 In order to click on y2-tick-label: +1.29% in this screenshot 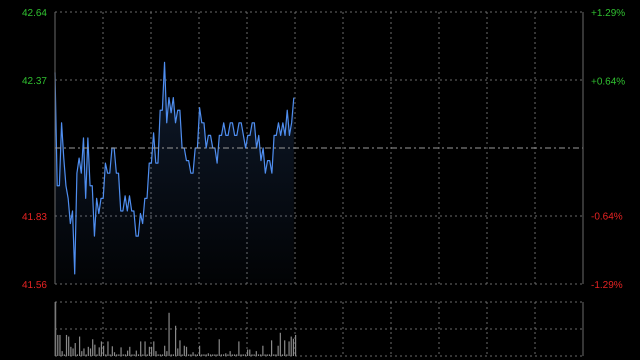, I will do `click(608, 13)`.